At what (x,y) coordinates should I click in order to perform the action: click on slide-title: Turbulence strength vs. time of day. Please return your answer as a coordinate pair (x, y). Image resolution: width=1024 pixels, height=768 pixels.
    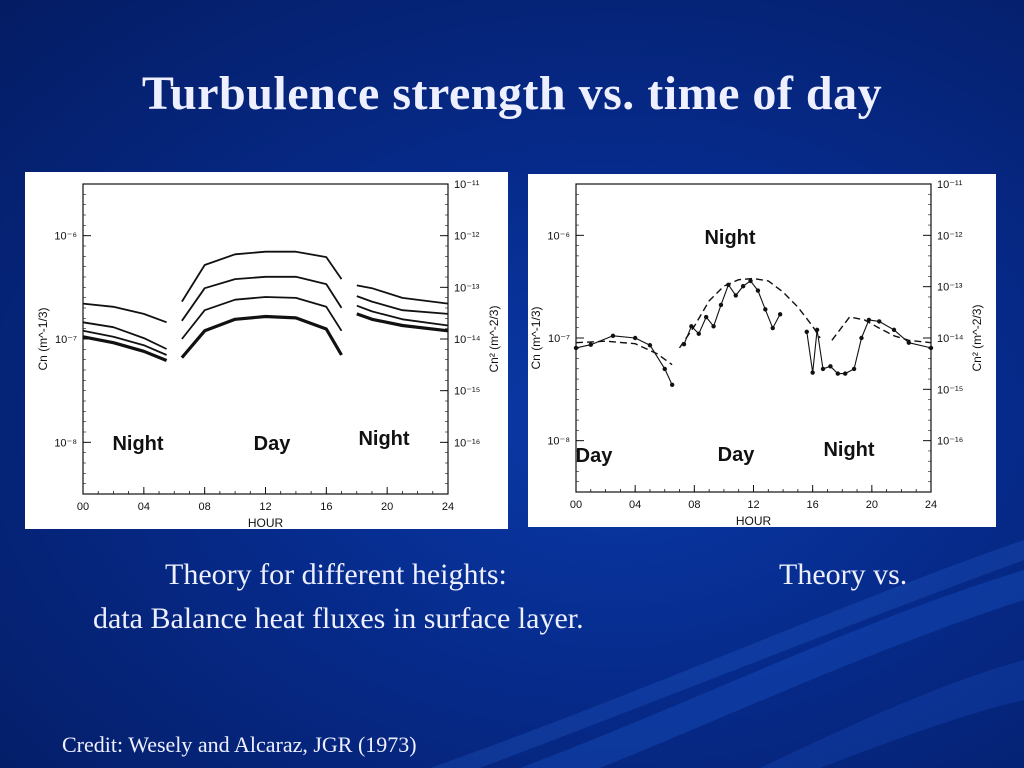
    Looking at the image, I should click on (512, 93).